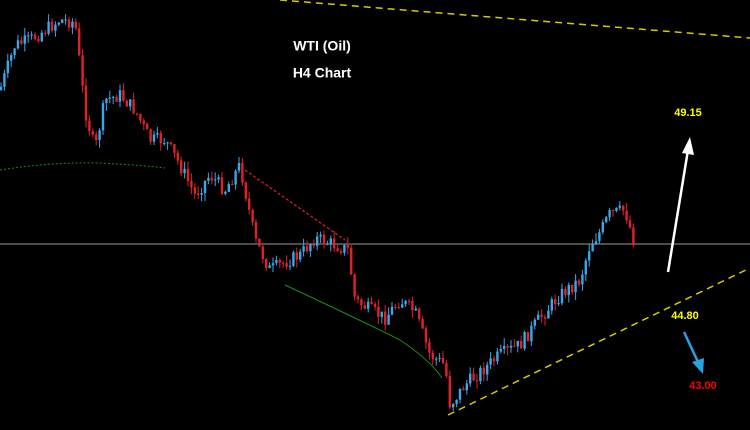 This screenshot has height=430, width=750. Describe the element at coordinates (514, 19) in the screenshot. I see `trend-line-top` at that location.